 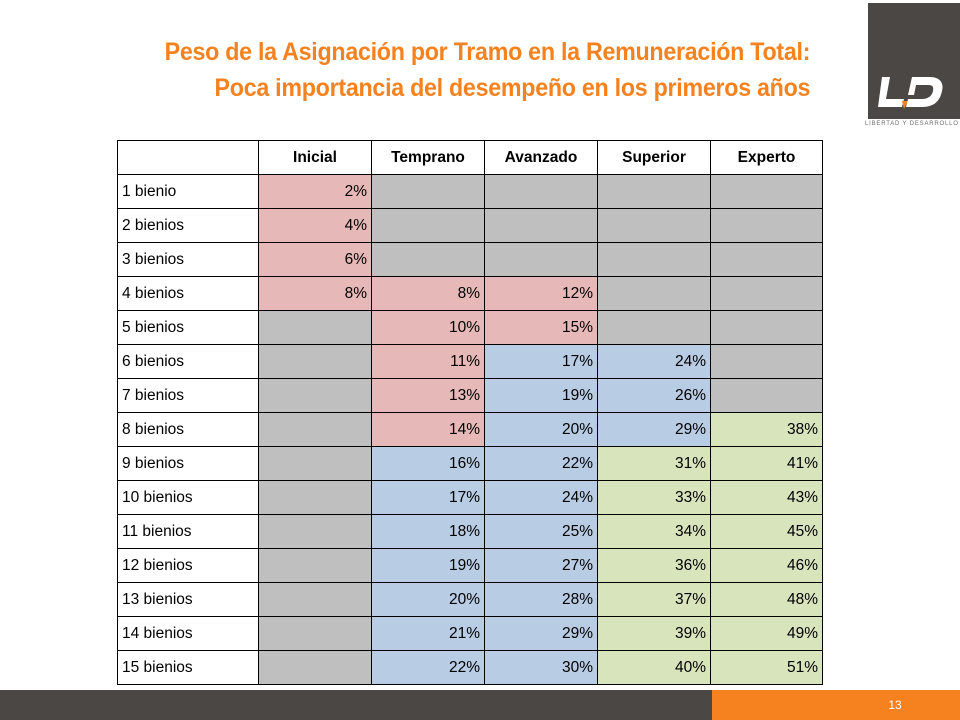 I want to click on table-row: 12 bienios 19% 27% 36% 46%, so click(x=470, y=565).